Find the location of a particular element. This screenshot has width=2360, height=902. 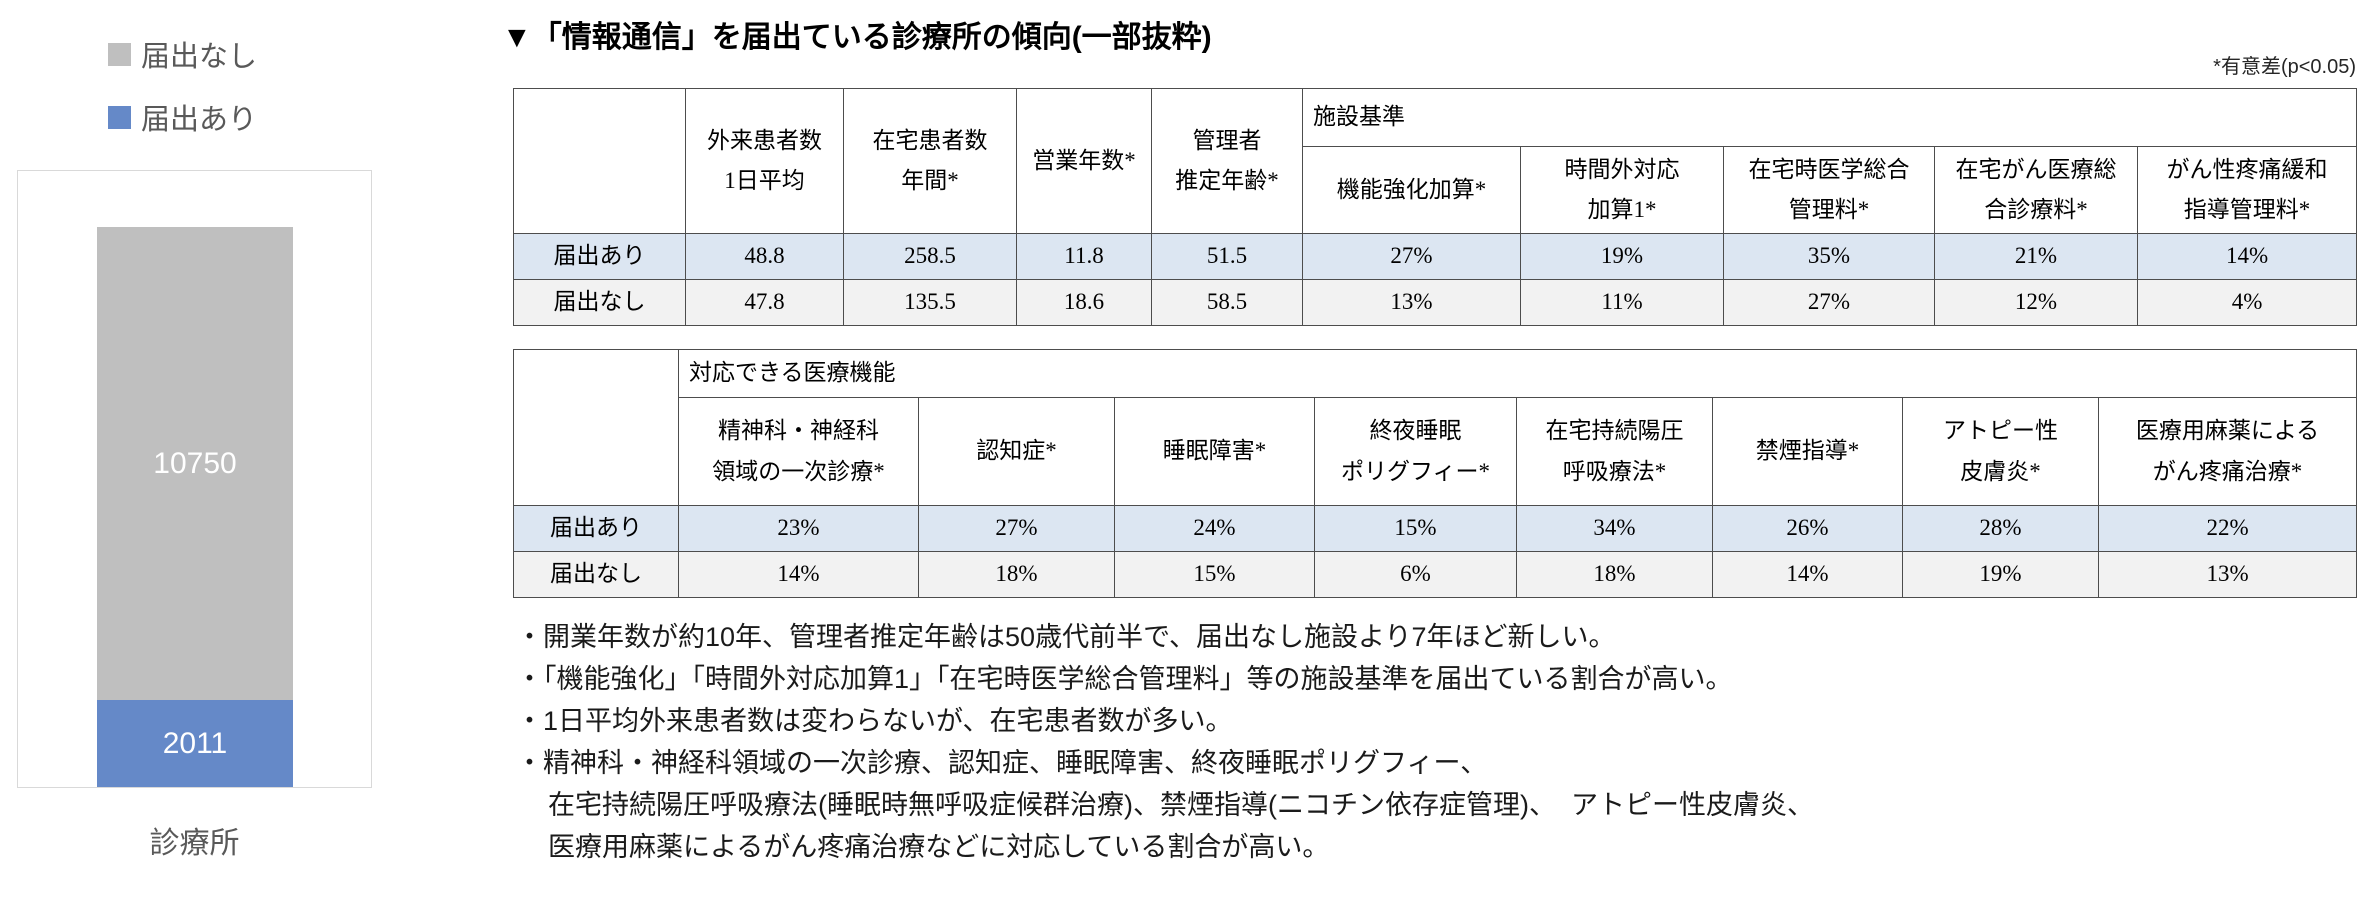

table2-row-no-notification: 届出なし 14% 18% 15% 6% 18% 14% 19% 13% is located at coordinates (1435, 574).